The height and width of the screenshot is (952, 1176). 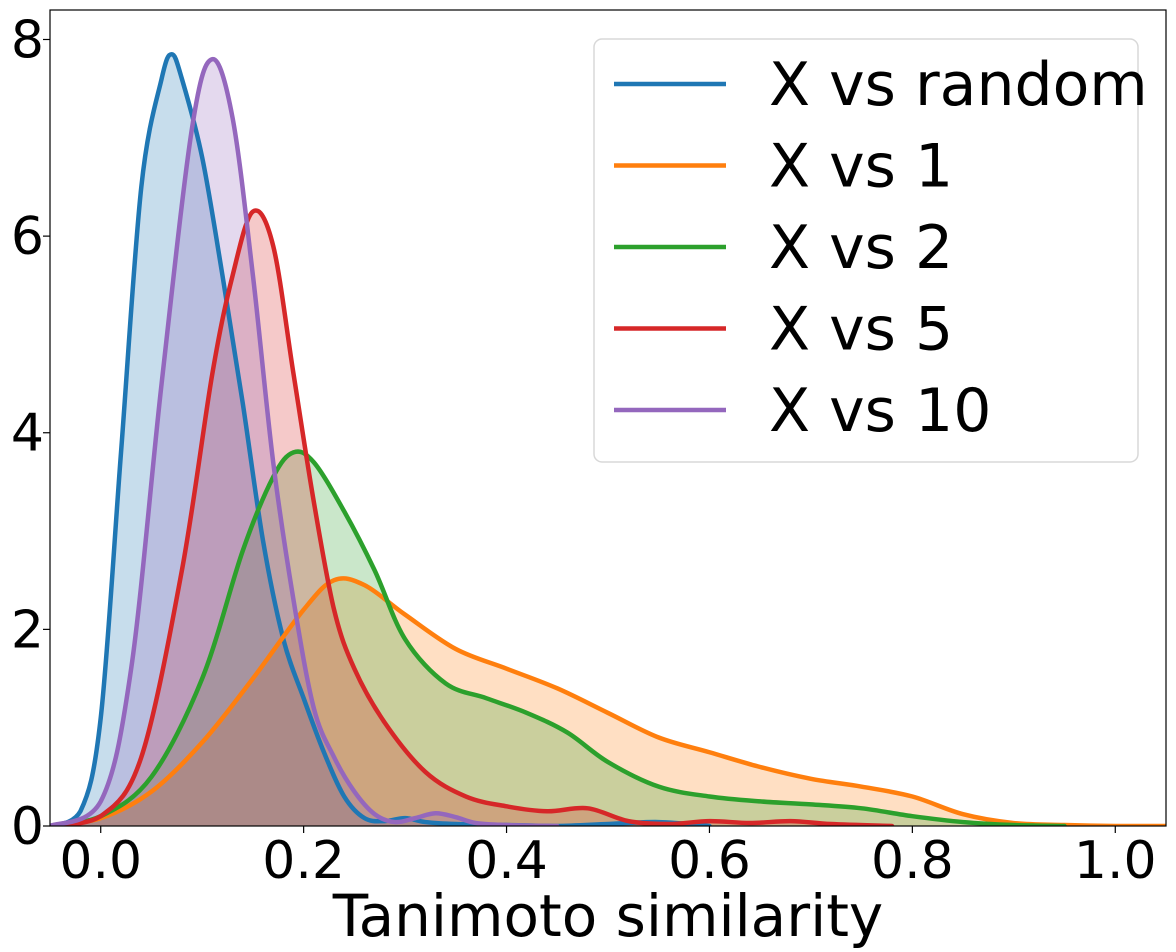 I want to click on x-tick-label: 0.8, so click(x=912, y=861).